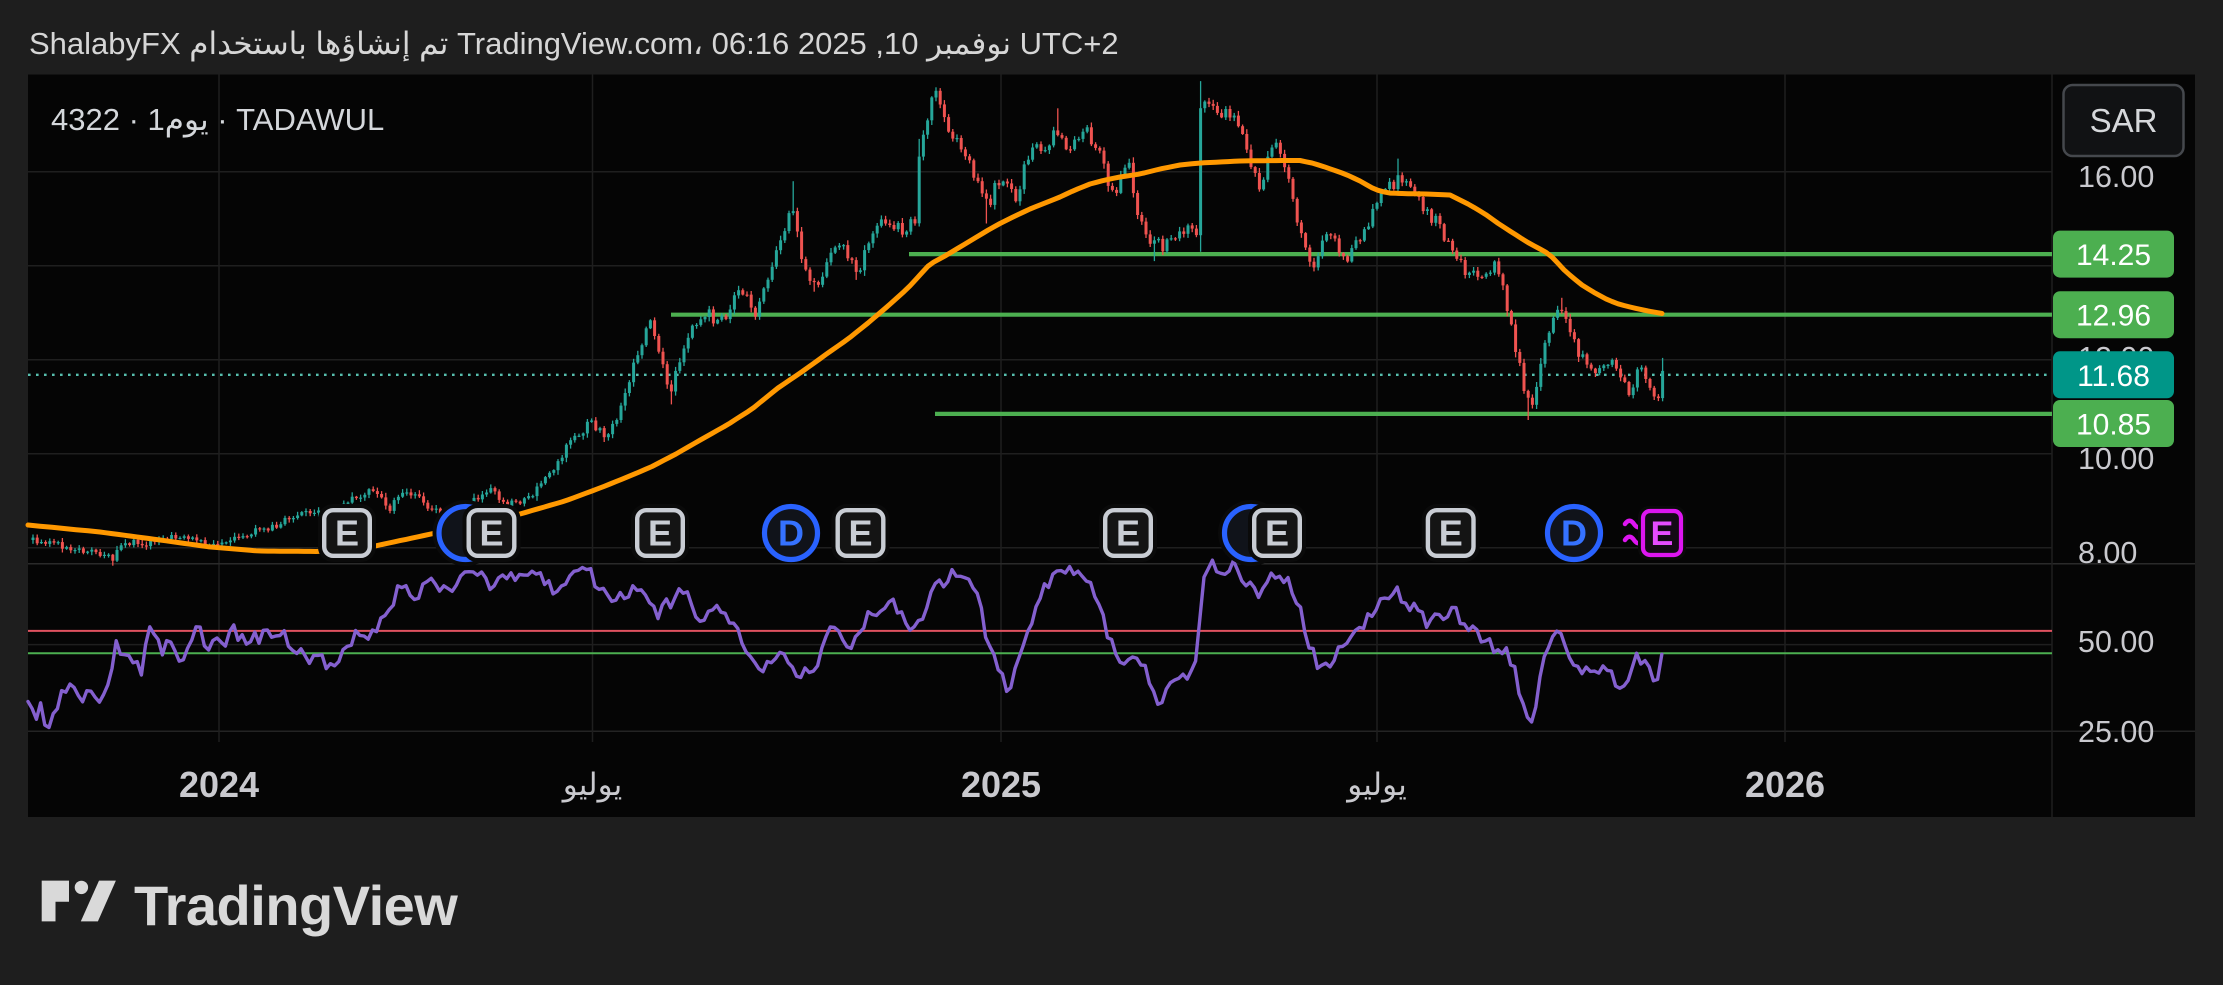 The image size is (2223, 985). Describe the element at coordinates (1001, 784) in the screenshot. I see `svg-text: 2025` at that location.